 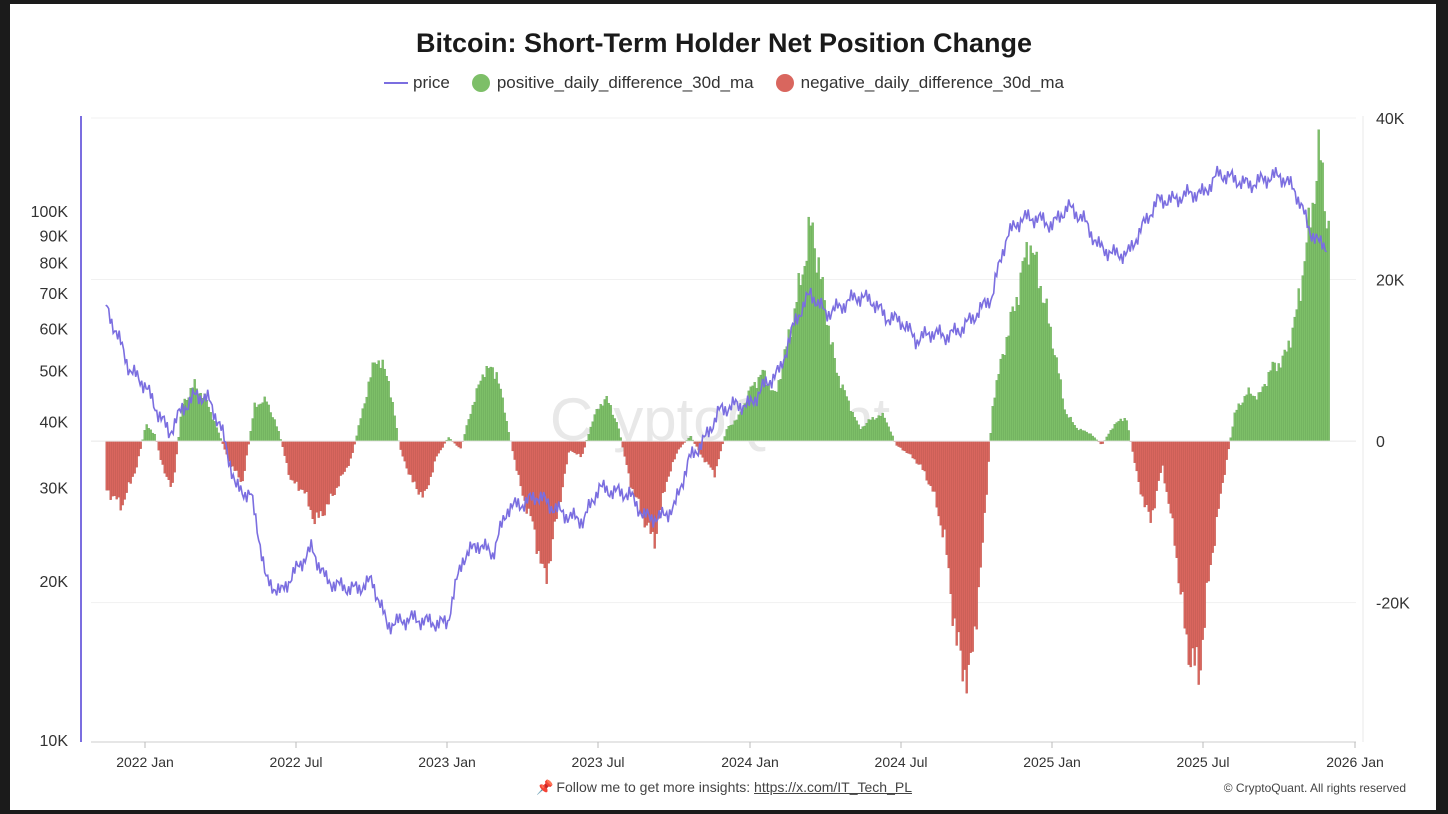 I want to click on legend-item-negative: negative_daily_difference_30d_ma, so click(x=919, y=83).